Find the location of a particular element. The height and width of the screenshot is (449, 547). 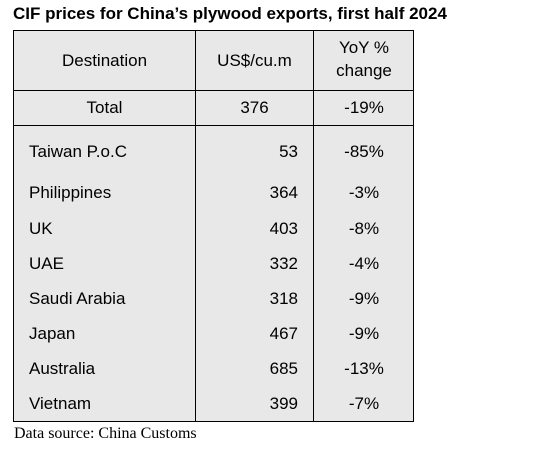

row-price: 403 is located at coordinates (283, 228).